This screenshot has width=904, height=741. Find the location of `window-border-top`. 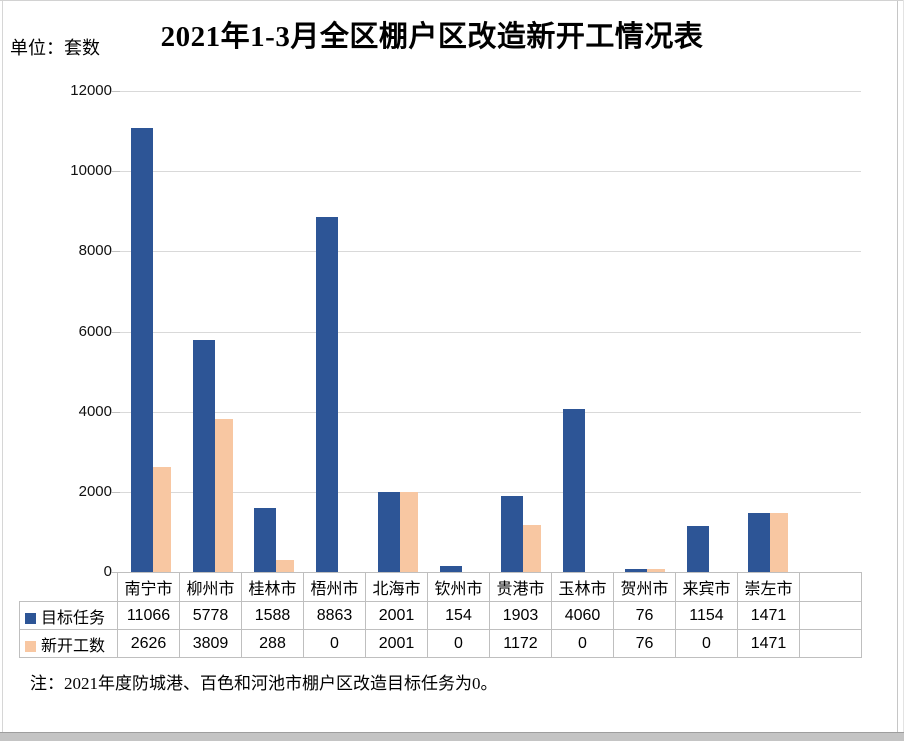

window-border-top is located at coordinates (452, 0).